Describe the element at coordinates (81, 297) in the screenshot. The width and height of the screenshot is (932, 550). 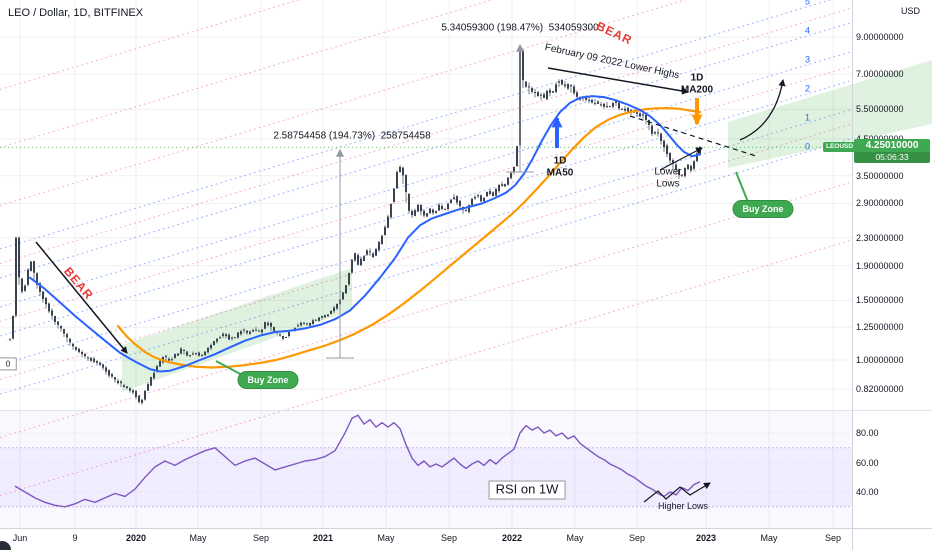
I see `bear-left-arrow` at that location.